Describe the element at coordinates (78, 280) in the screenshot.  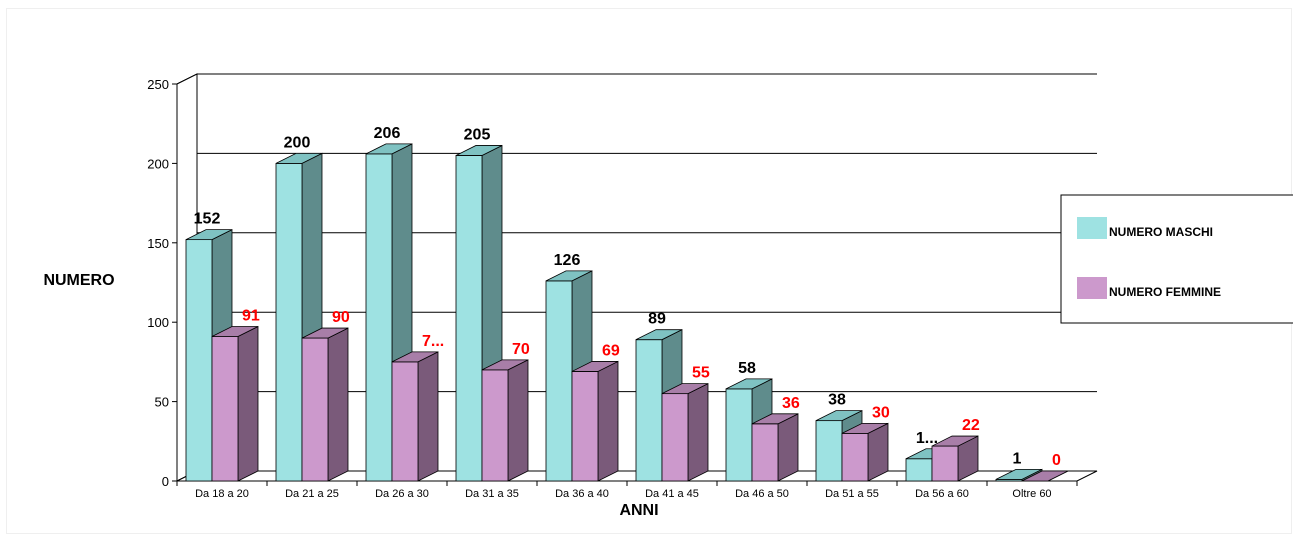
I see `y-axis-title: NUMERO` at that location.